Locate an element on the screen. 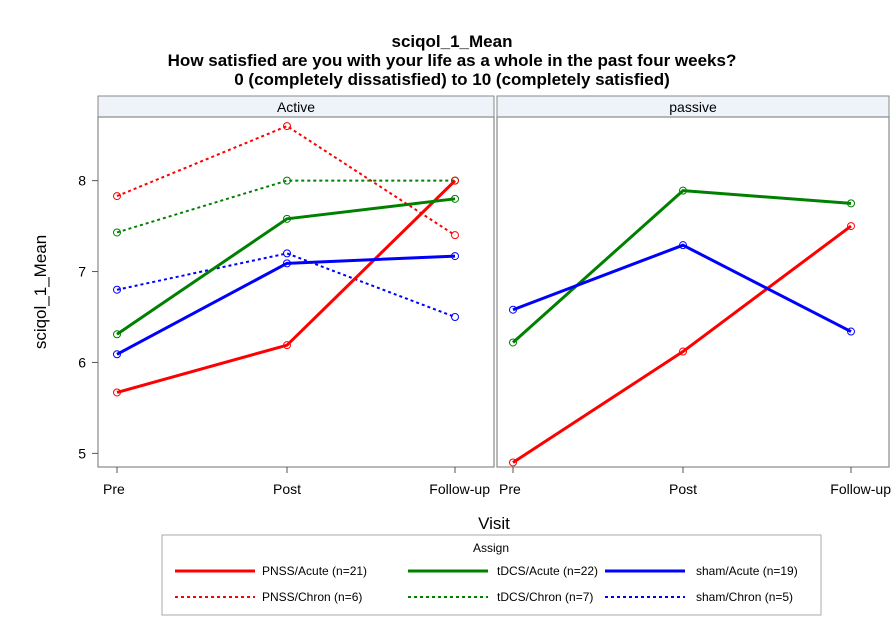  y-axis: 5 6 7 8 is located at coordinates (88, 317).